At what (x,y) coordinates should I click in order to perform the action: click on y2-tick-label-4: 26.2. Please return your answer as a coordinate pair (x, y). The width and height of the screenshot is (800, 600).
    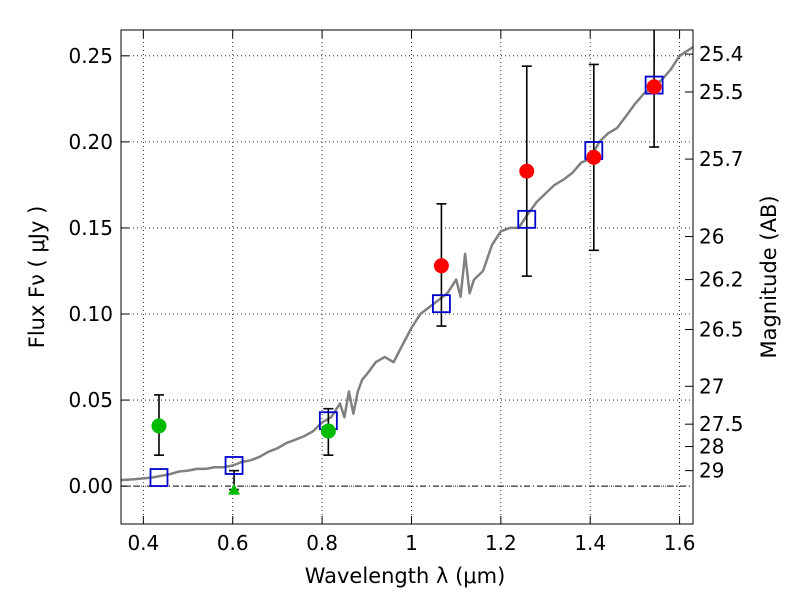
    Looking at the image, I should click on (721, 280).